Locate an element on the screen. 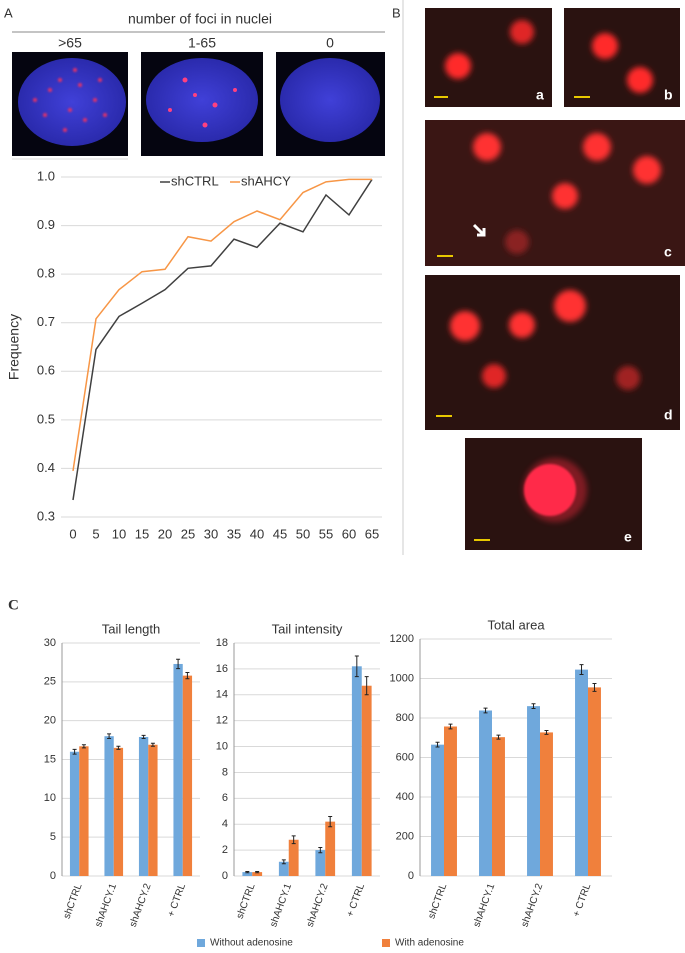 This screenshot has height=953, width=685. y-tick-label: 200 is located at coordinates (405, 836).